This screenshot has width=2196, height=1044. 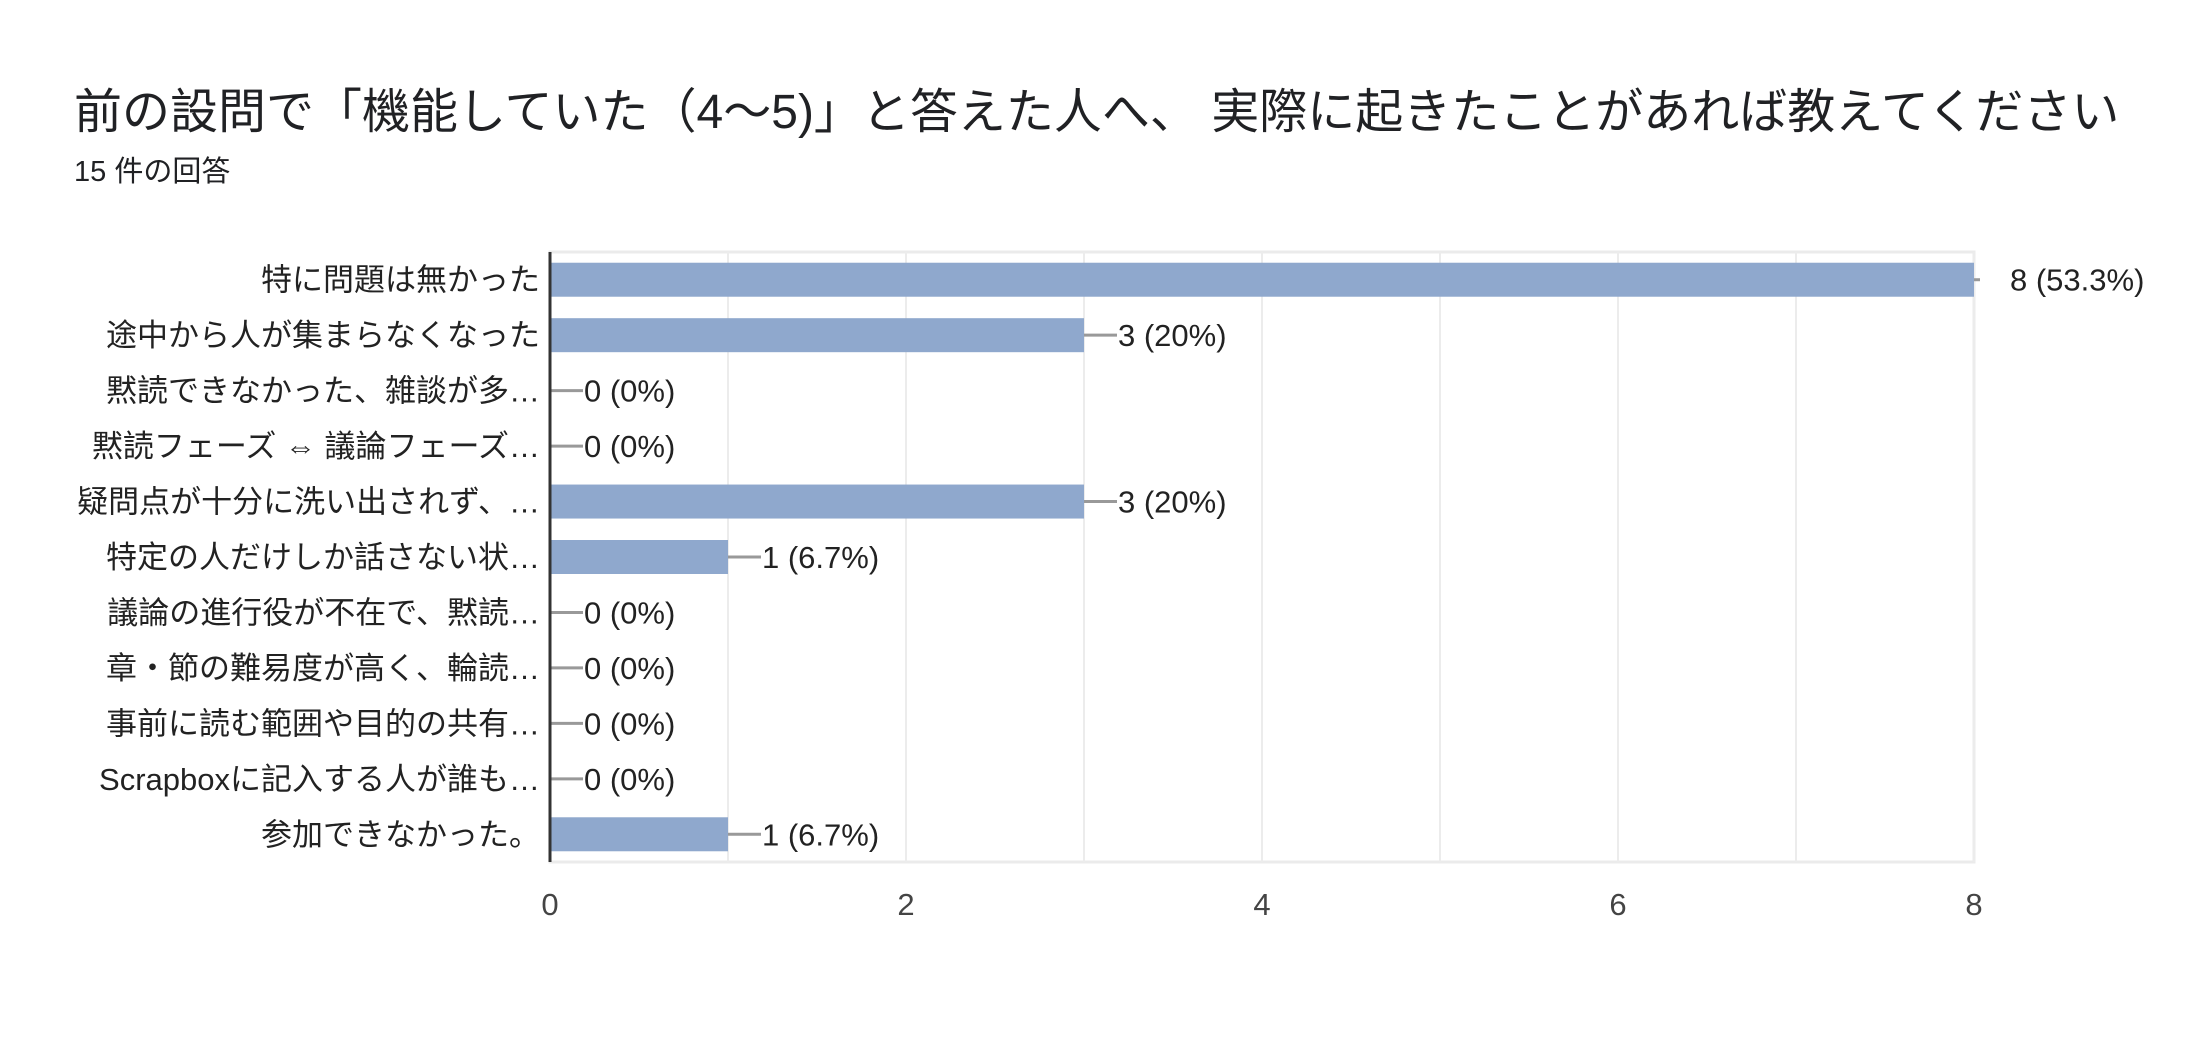 I want to click on x-tick-label: 4, so click(x=1261, y=904).